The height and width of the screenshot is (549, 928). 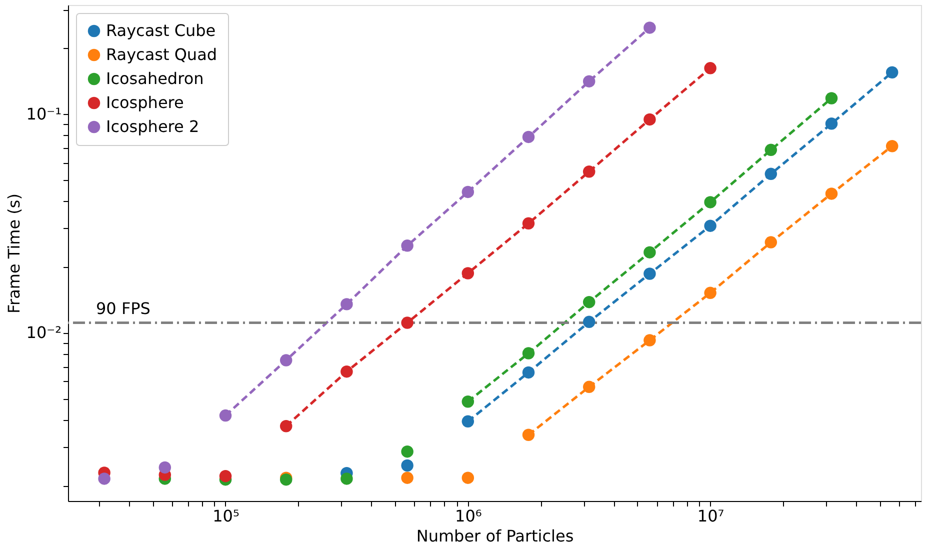 What do you see at coordinates (162, 54) in the screenshot?
I see `legend-label: Raycast Quad` at bounding box center [162, 54].